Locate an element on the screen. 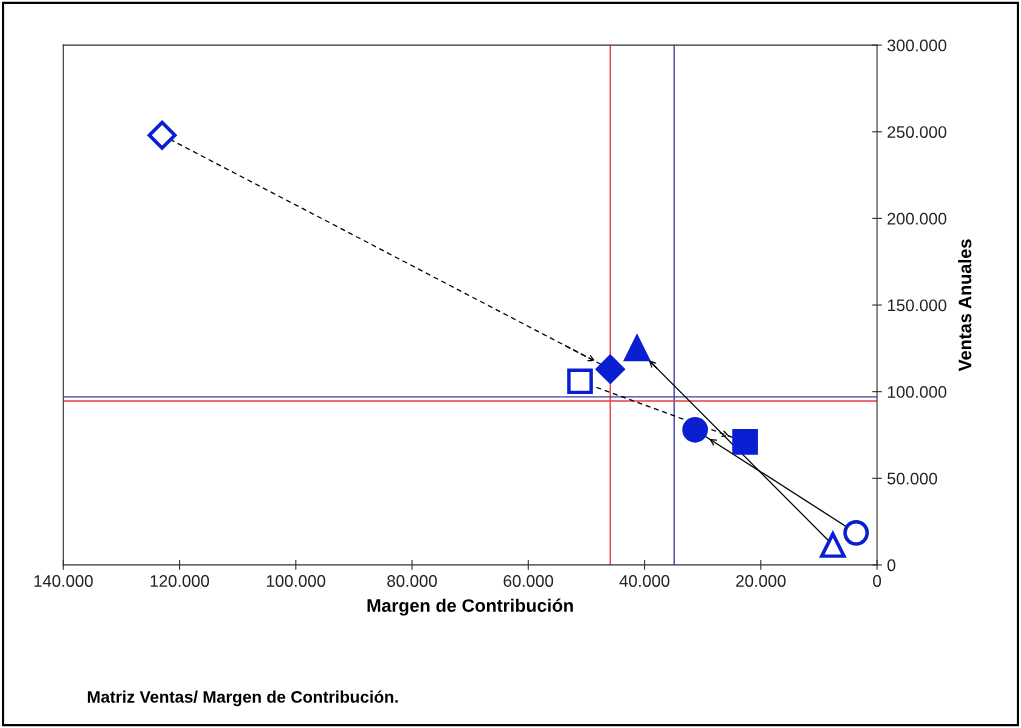  y-tick-label: 200.000 is located at coordinates (917, 218).